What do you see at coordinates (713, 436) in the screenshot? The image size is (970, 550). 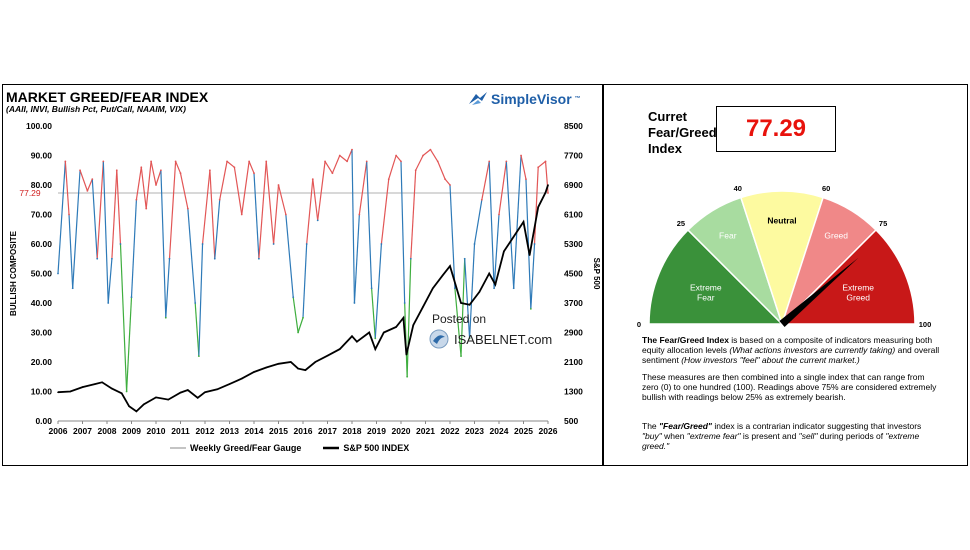 I see `desc-p3-f: "extreme fear"` at bounding box center [713, 436].